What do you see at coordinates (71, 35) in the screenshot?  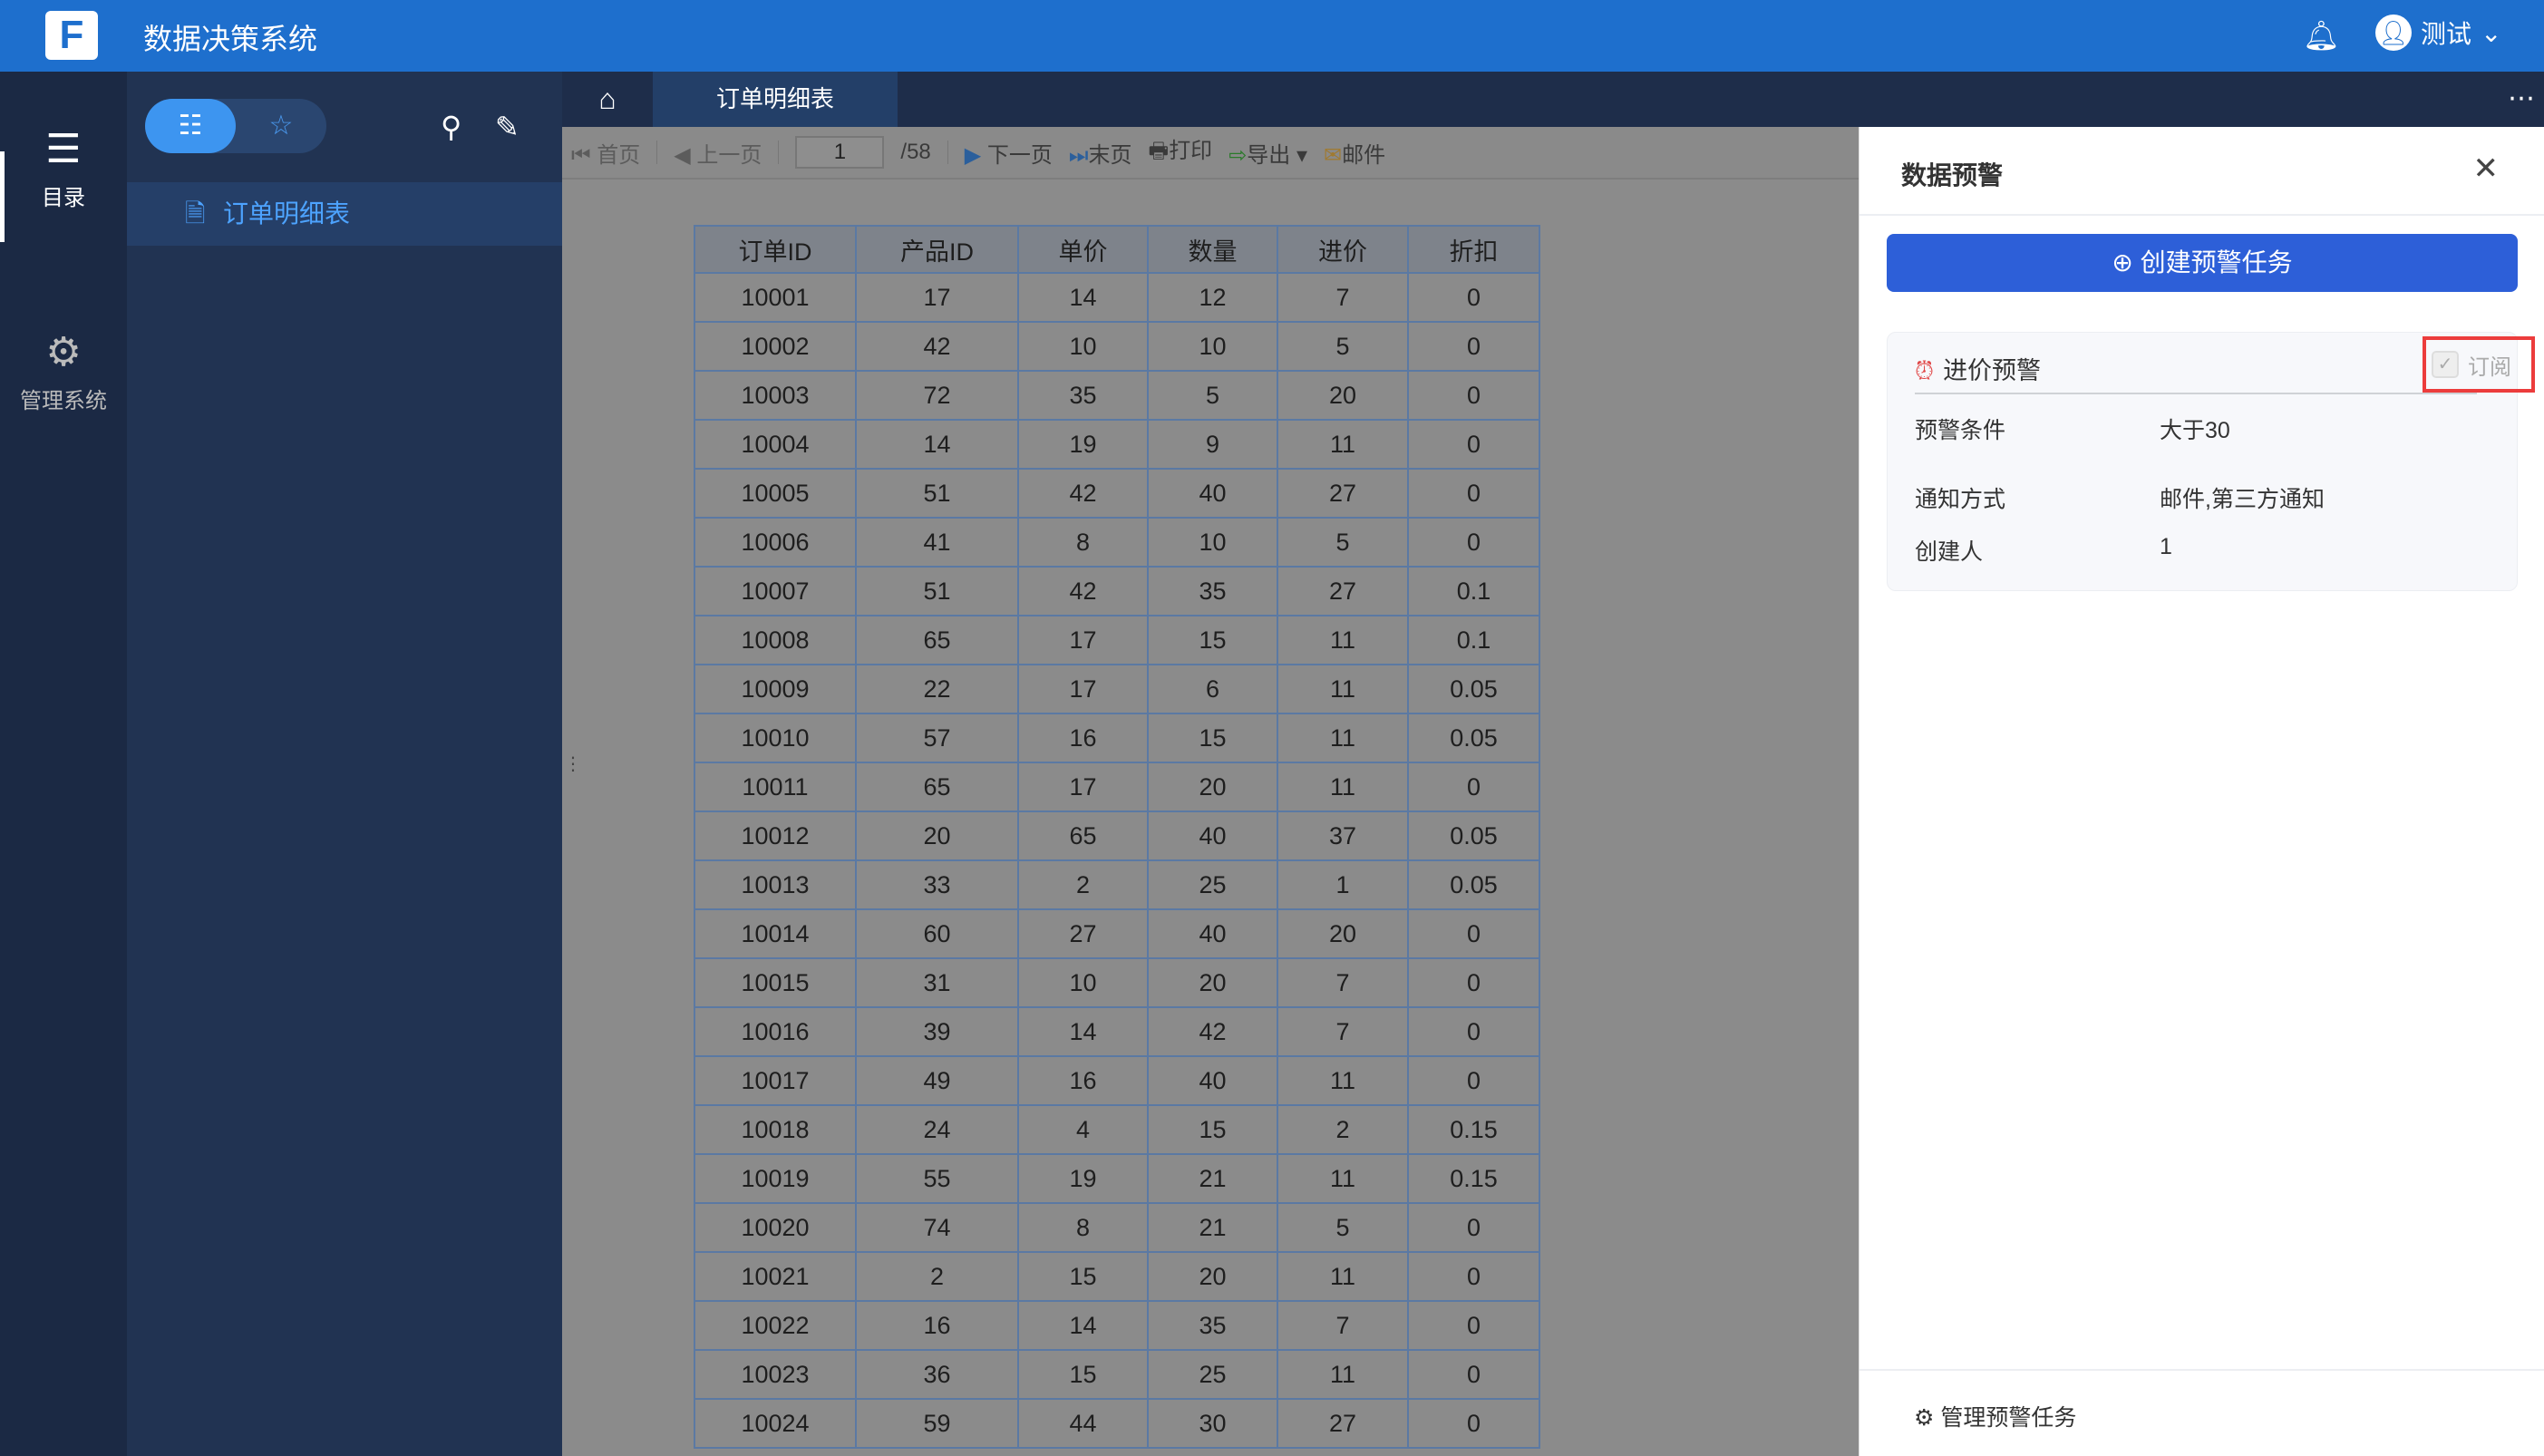 I see `app-logo: F` at bounding box center [71, 35].